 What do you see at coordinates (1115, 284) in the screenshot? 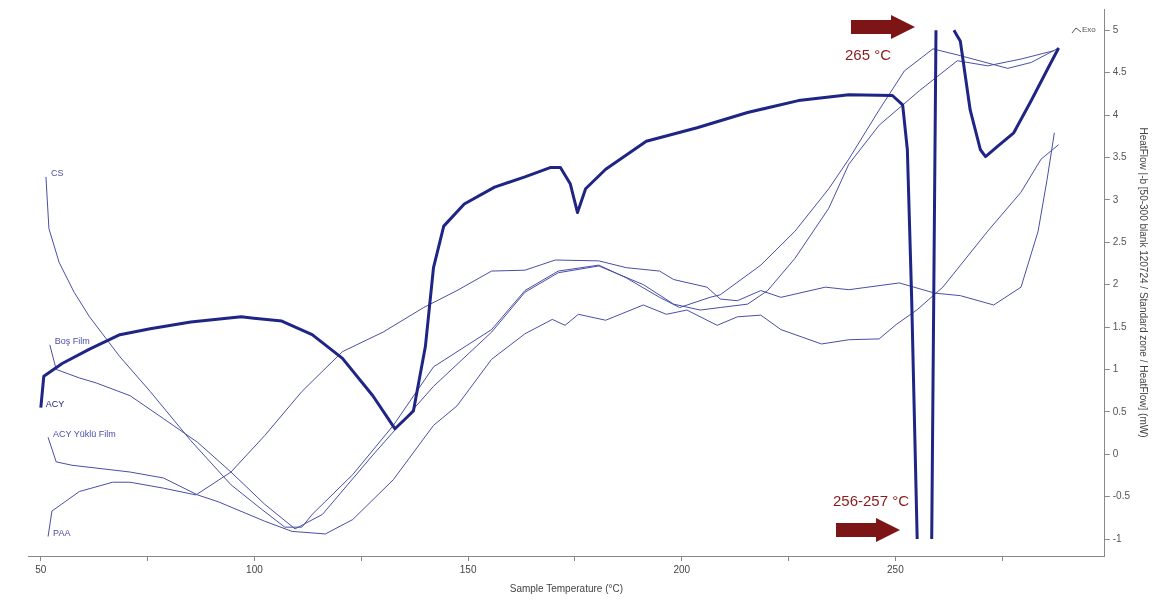
I see `y-tick-label: 2` at bounding box center [1115, 284].